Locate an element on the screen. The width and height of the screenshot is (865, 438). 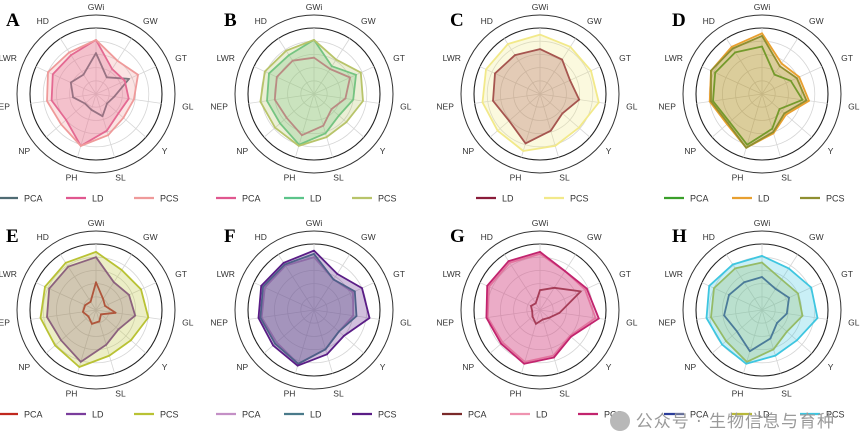
legend-label-pca: PCA is located at coordinates (477, 415).